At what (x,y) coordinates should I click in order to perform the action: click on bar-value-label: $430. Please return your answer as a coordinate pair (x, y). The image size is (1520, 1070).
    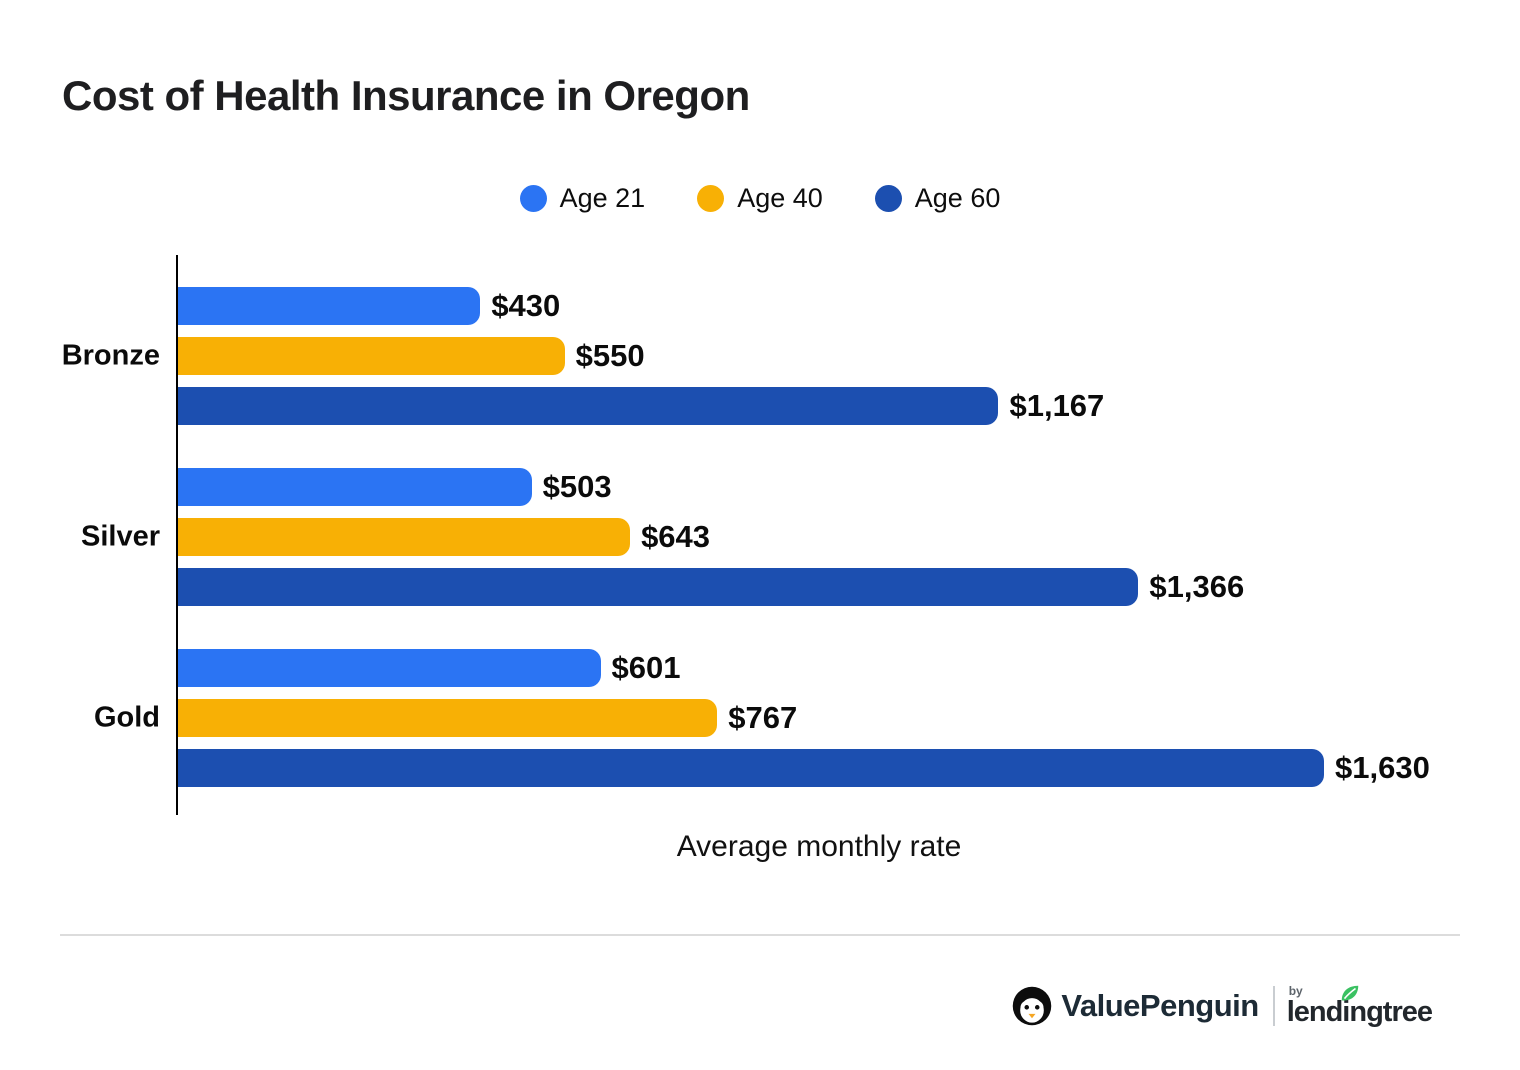
    Looking at the image, I should click on (526, 305).